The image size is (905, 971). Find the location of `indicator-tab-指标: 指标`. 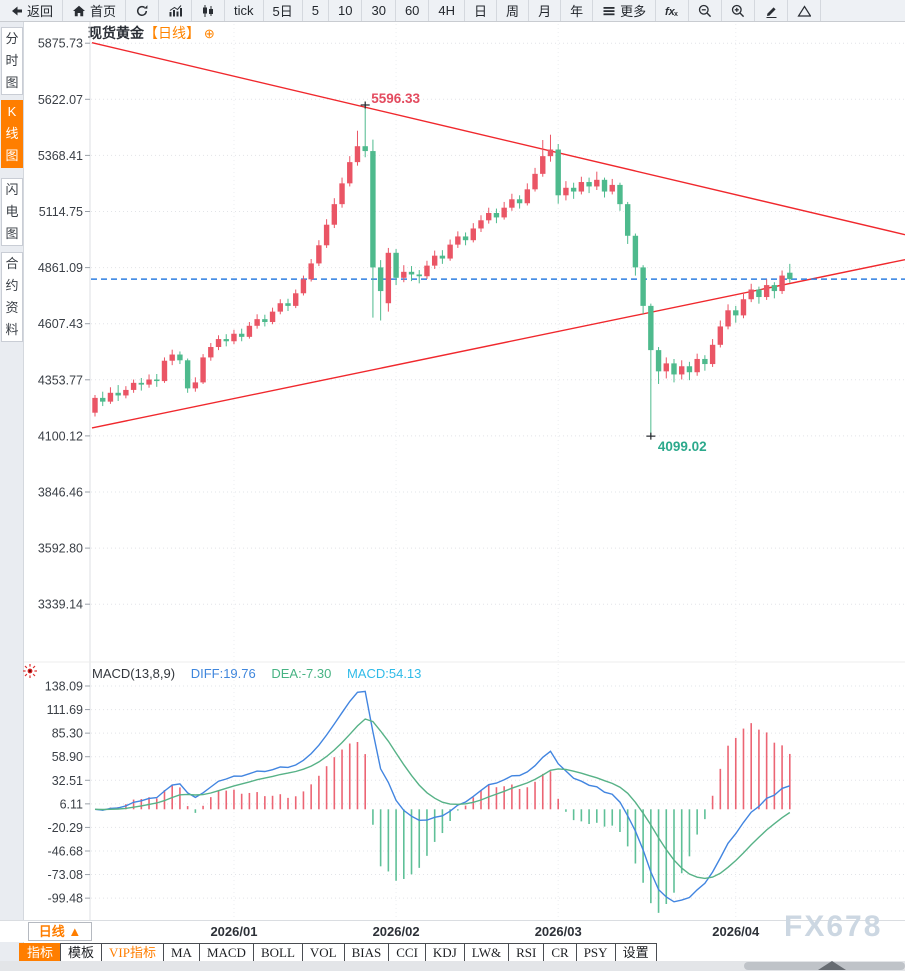

indicator-tab-指标: 指标 is located at coordinates (40, 952).